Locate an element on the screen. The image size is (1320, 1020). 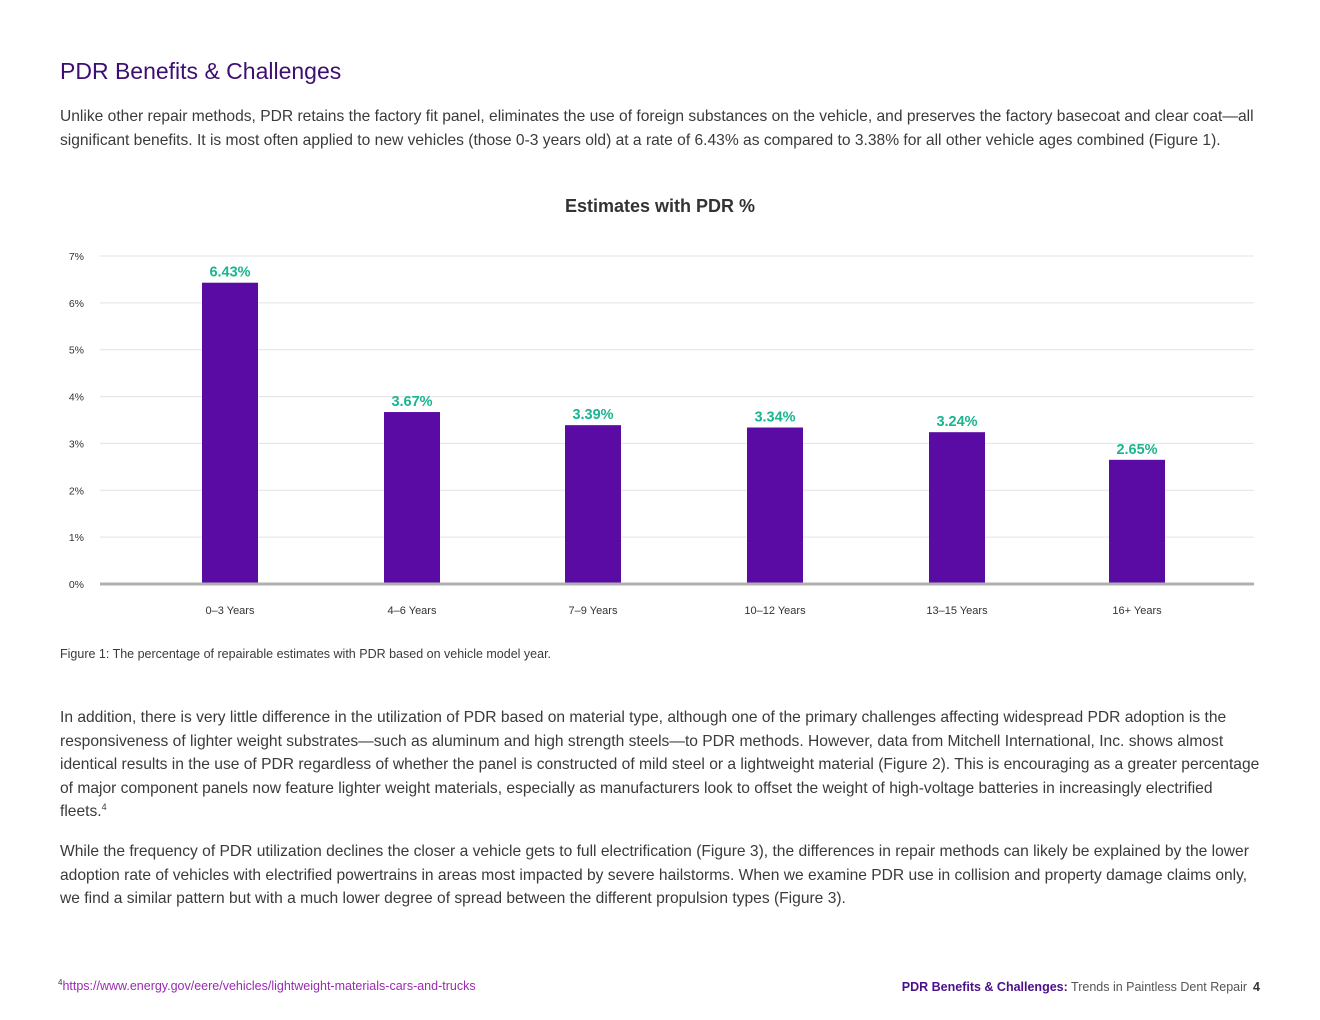
x-tick-label: 16+ Years is located at coordinates (1137, 611).